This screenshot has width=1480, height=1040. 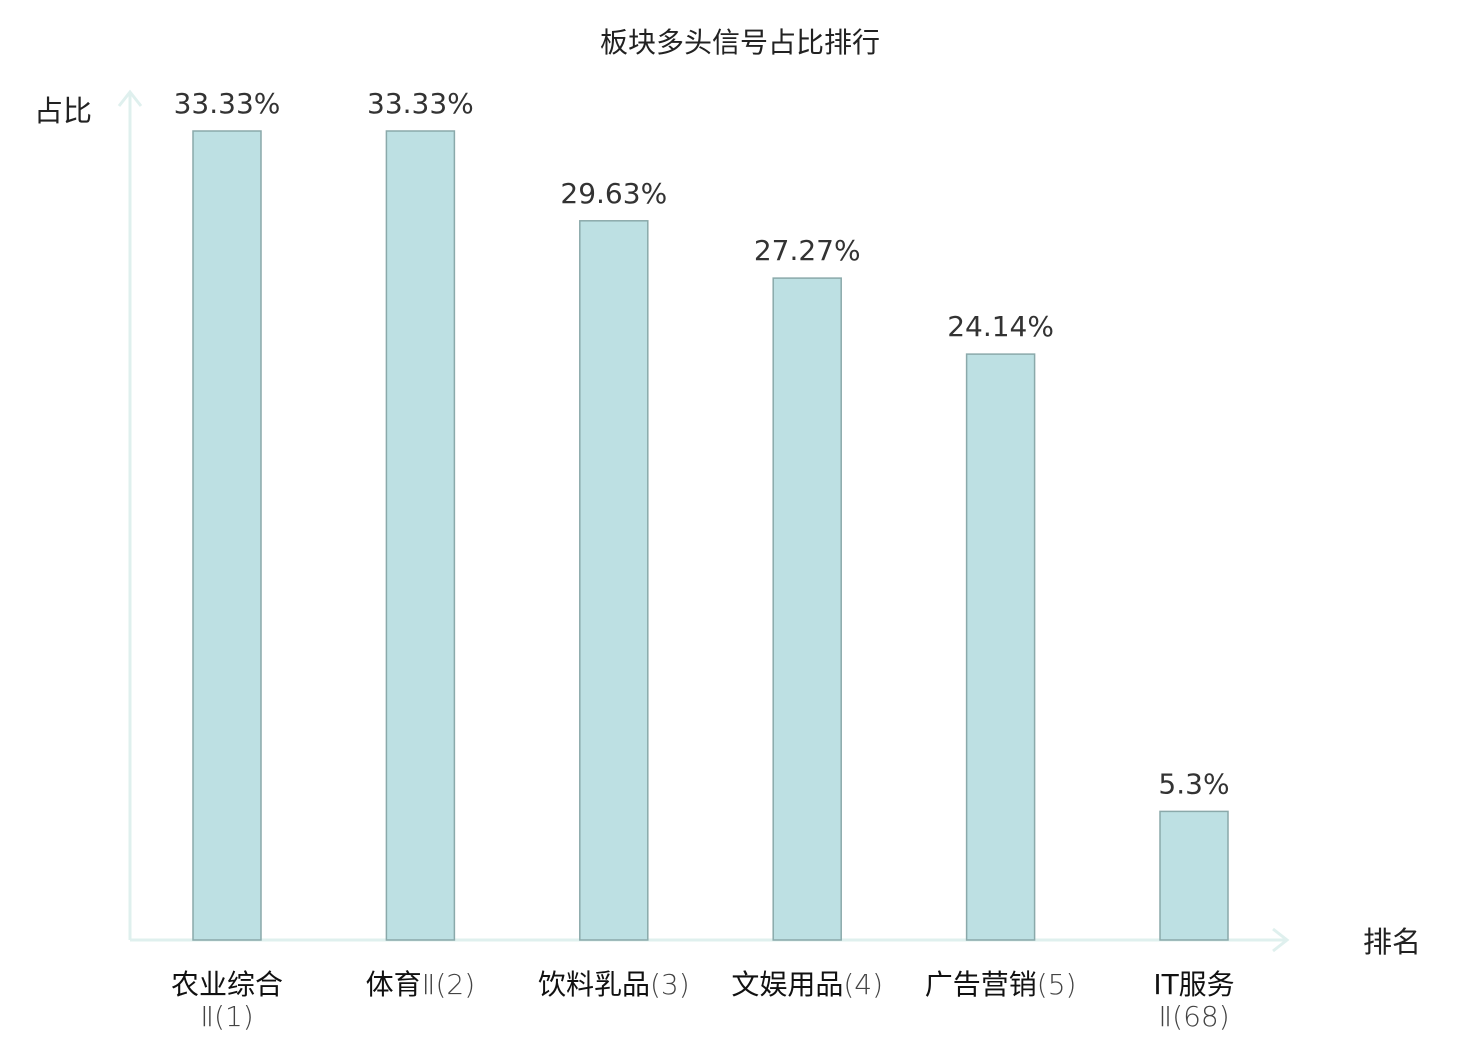 I want to click on category-name-5: 广告营销, so click(x=981, y=984).